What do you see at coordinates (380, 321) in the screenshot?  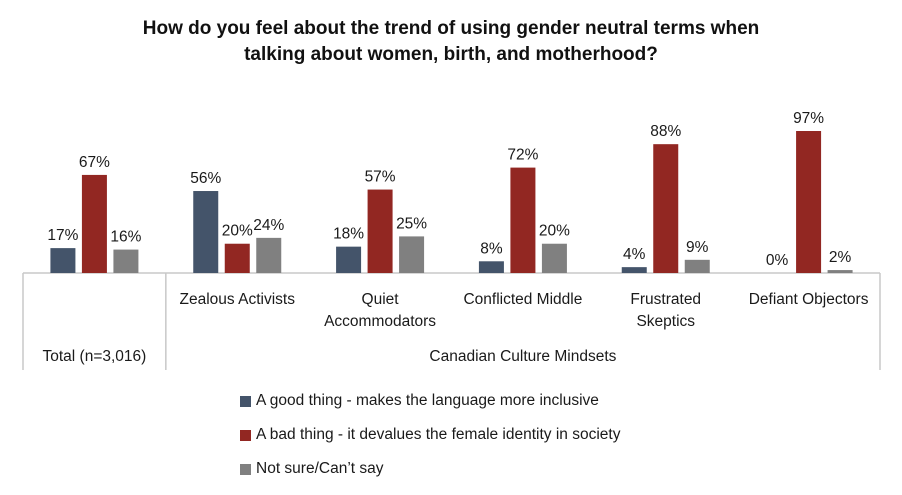 I see `category-label-2-line-1: Accommodators` at bounding box center [380, 321].